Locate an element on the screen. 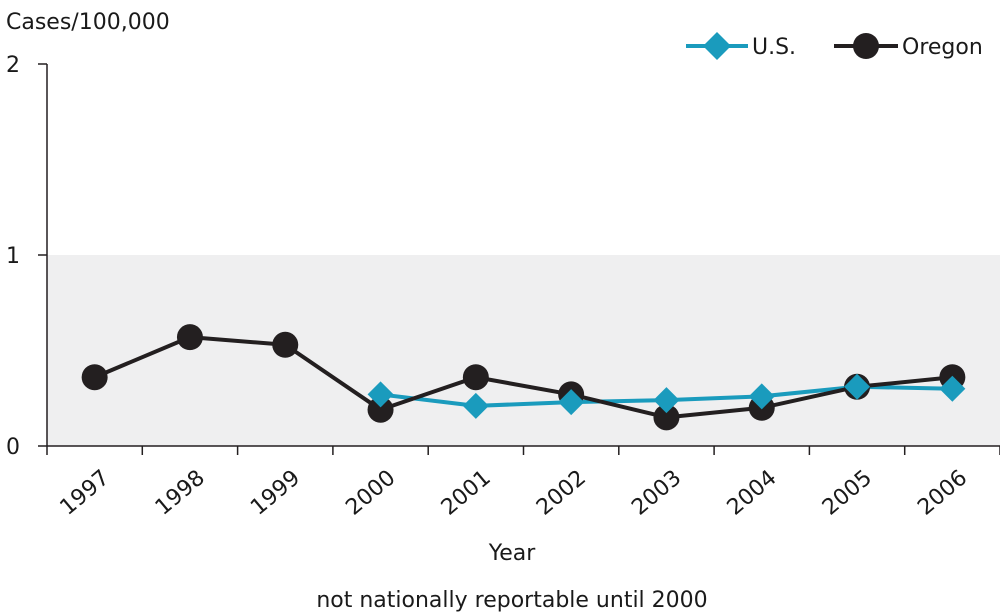 This screenshot has width=1000, height=616. legend-oregon-circle is located at coordinates (866, 46).